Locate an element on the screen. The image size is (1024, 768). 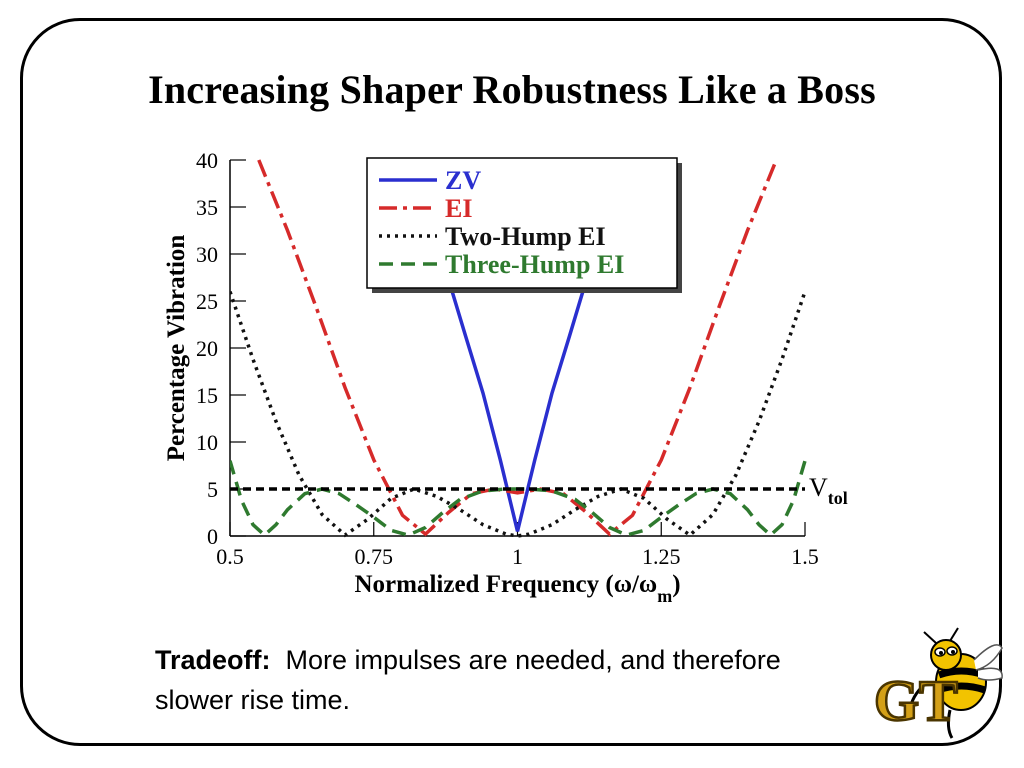
y-tick-label: 0 is located at coordinates (212, 536).